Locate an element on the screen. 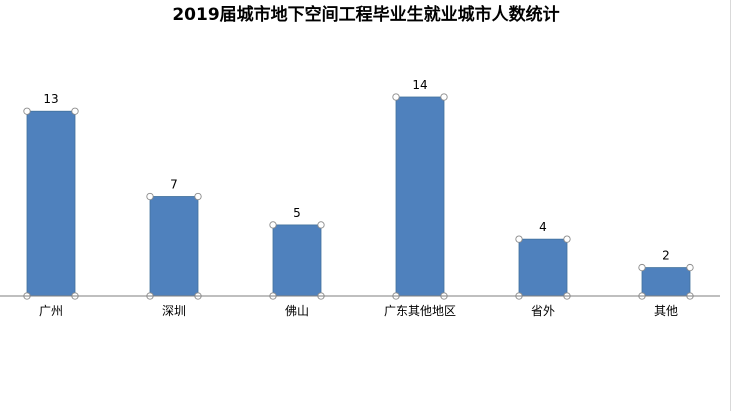 This screenshot has width=733, height=415. category-label-3: 广东其他地区 is located at coordinates (420, 311).